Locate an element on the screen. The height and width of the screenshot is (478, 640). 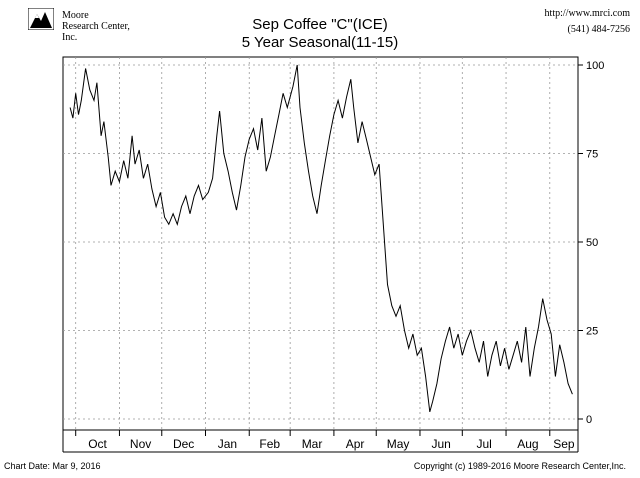
logo-line2: Research Center, Inc. is located at coordinates (96, 32).